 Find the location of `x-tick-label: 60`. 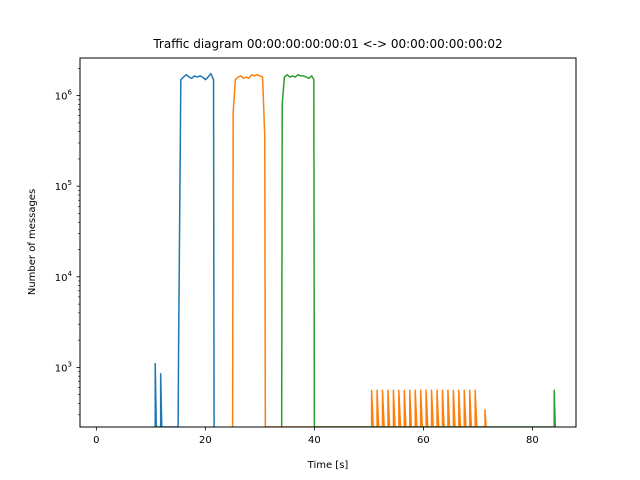

x-tick-label: 60 is located at coordinates (423, 440).